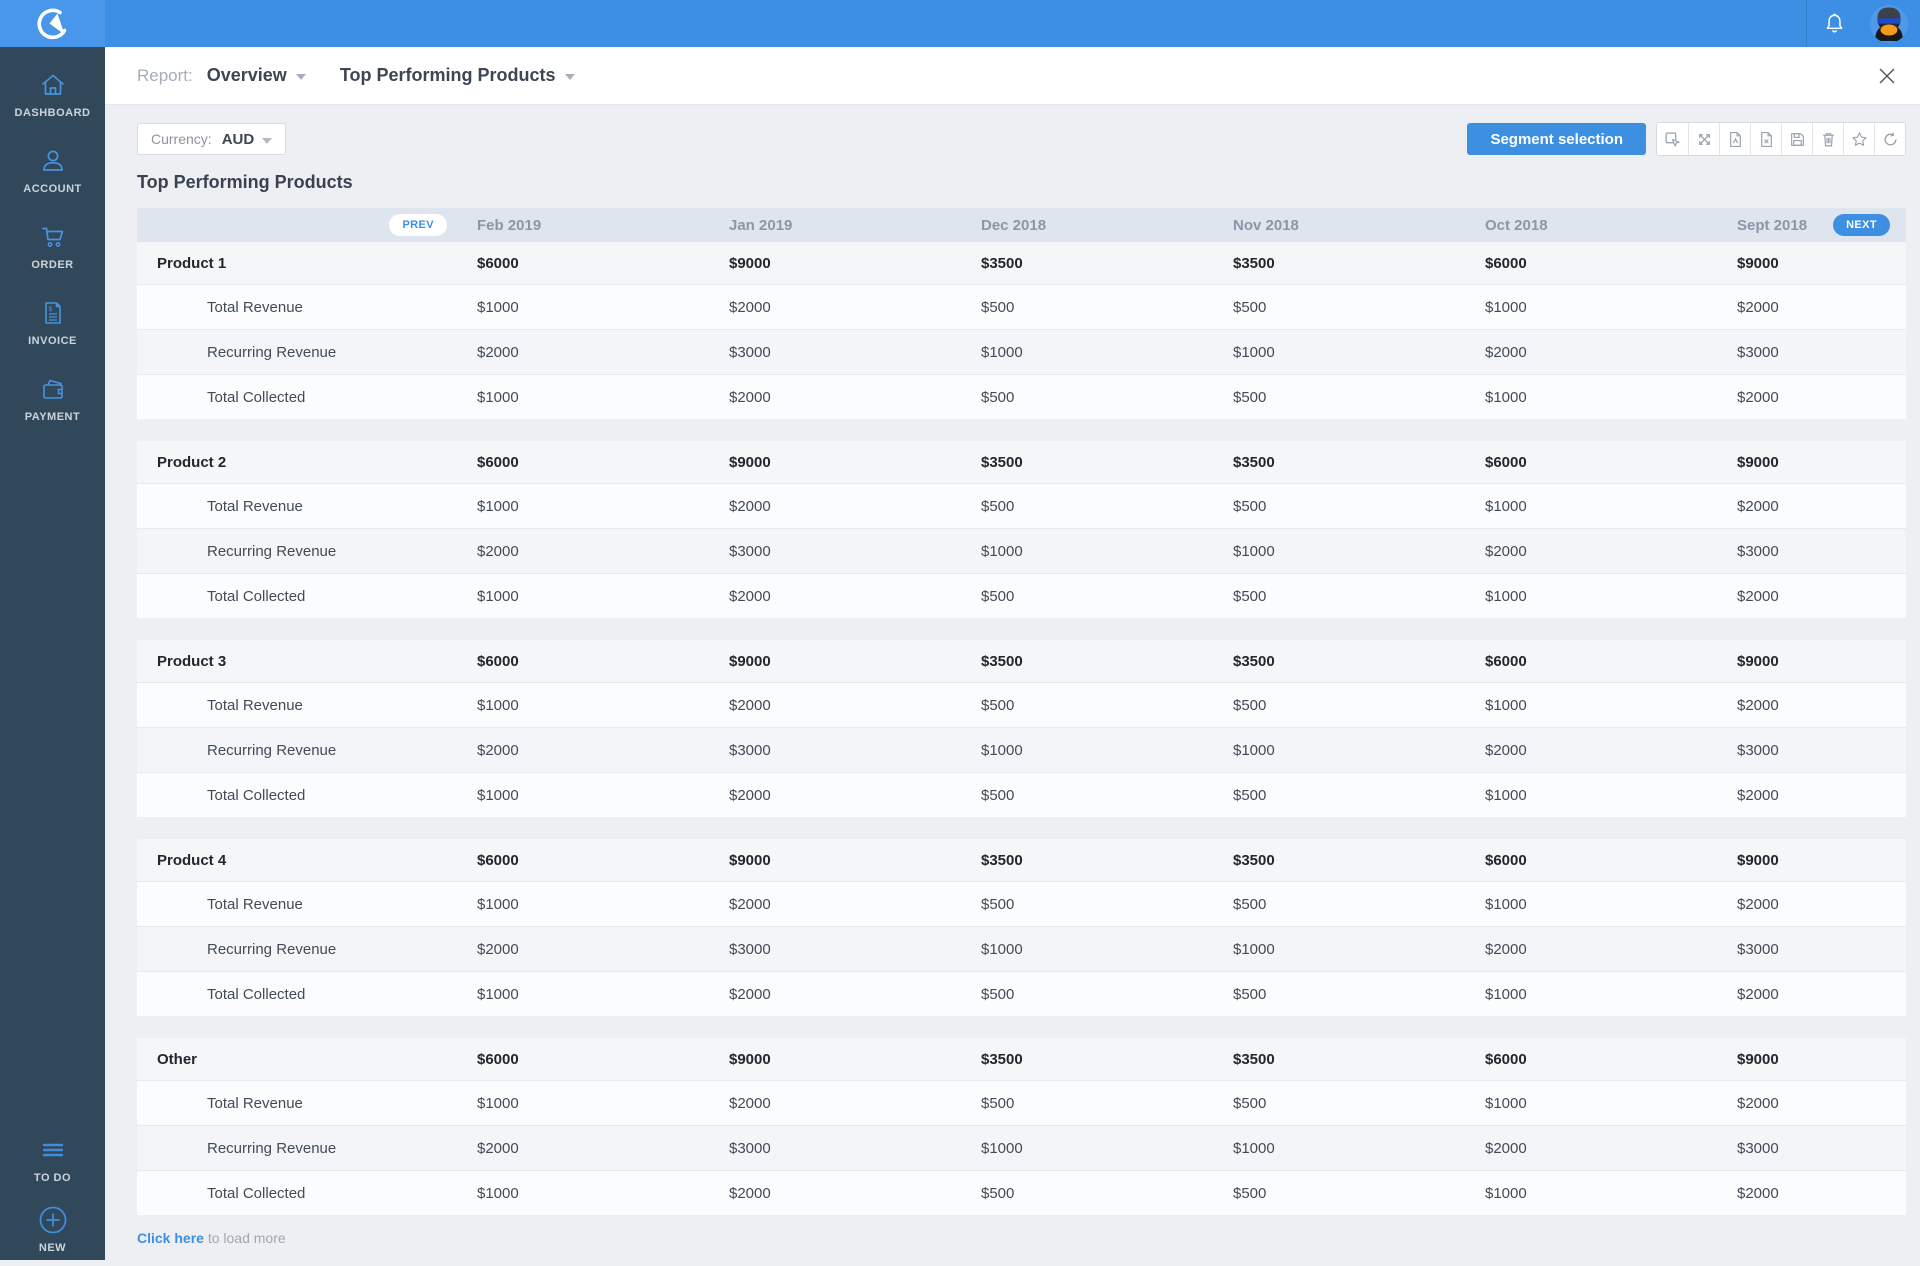 The width and height of the screenshot is (1920, 1266). Describe the element at coordinates (1021, 263) in the screenshot. I see `product-row: Product 1 $6000 $9000 $3500 $3500 $6000 $9000` at that location.